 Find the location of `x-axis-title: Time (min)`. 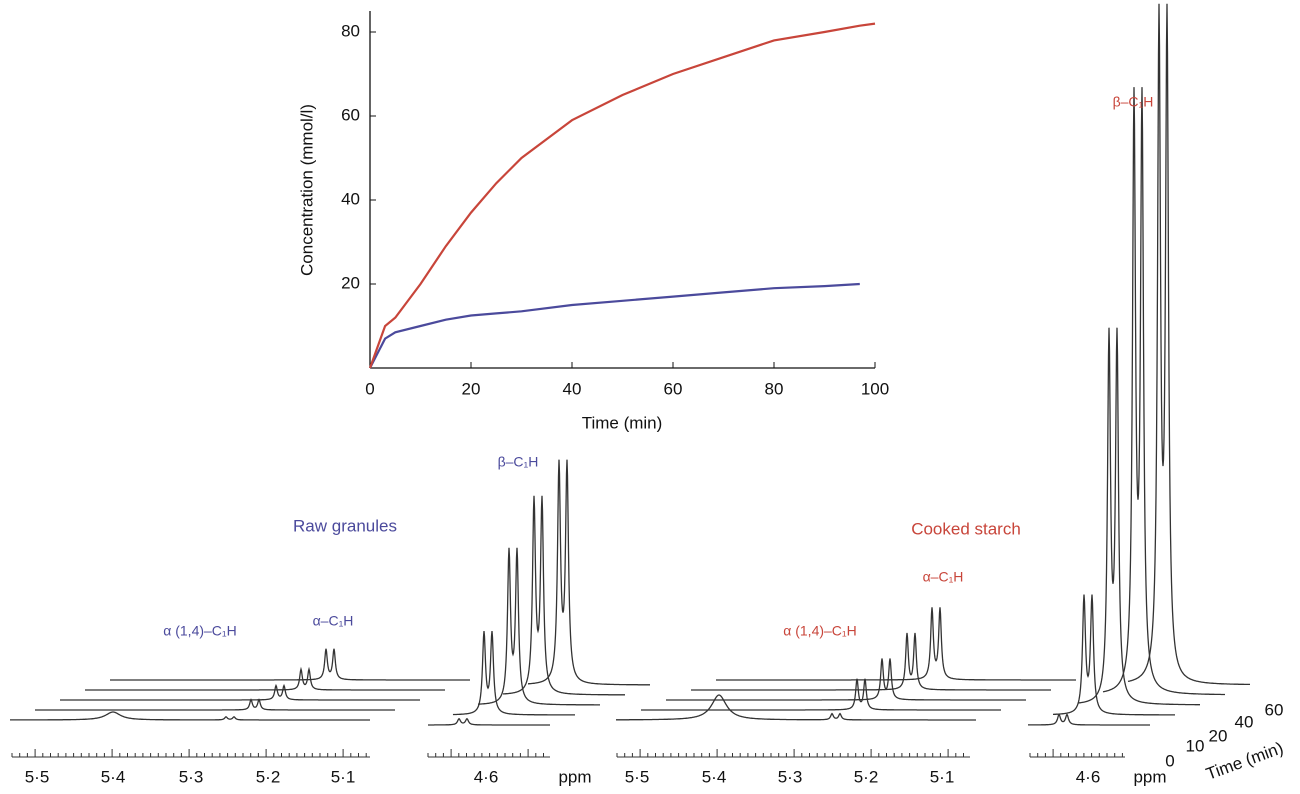

x-axis-title: Time (min) is located at coordinates (622, 422).